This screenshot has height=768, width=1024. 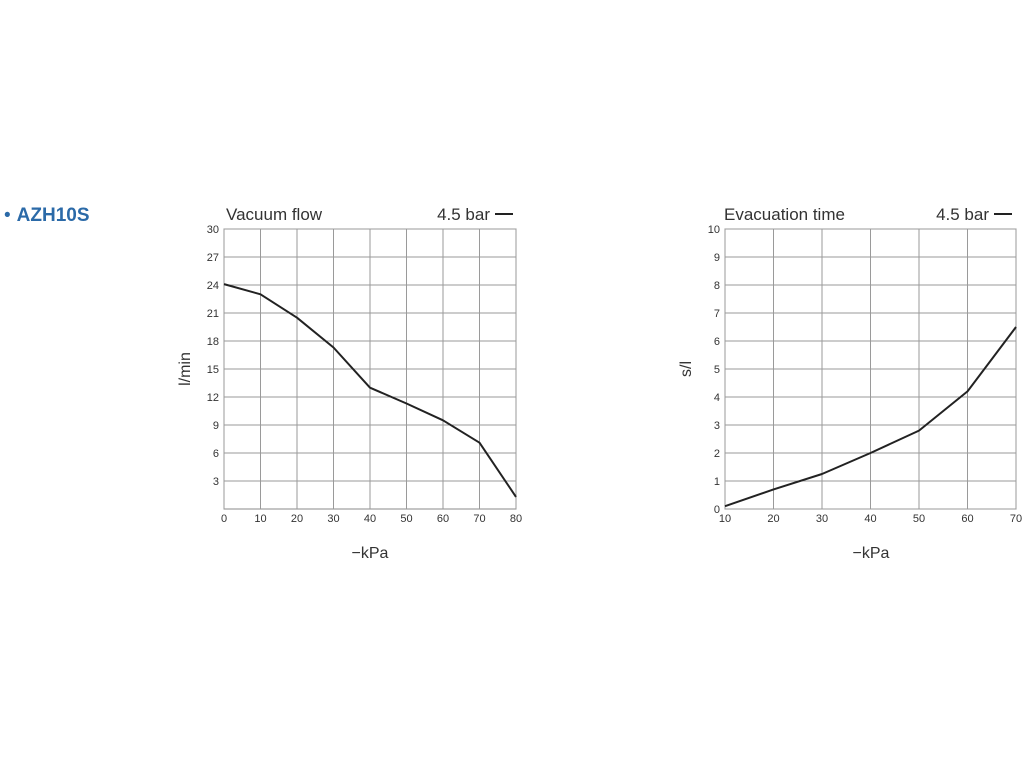 What do you see at coordinates (370, 519) in the screenshot?
I see `chart-1-x-tick-label: 40` at bounding box center [370, 519].